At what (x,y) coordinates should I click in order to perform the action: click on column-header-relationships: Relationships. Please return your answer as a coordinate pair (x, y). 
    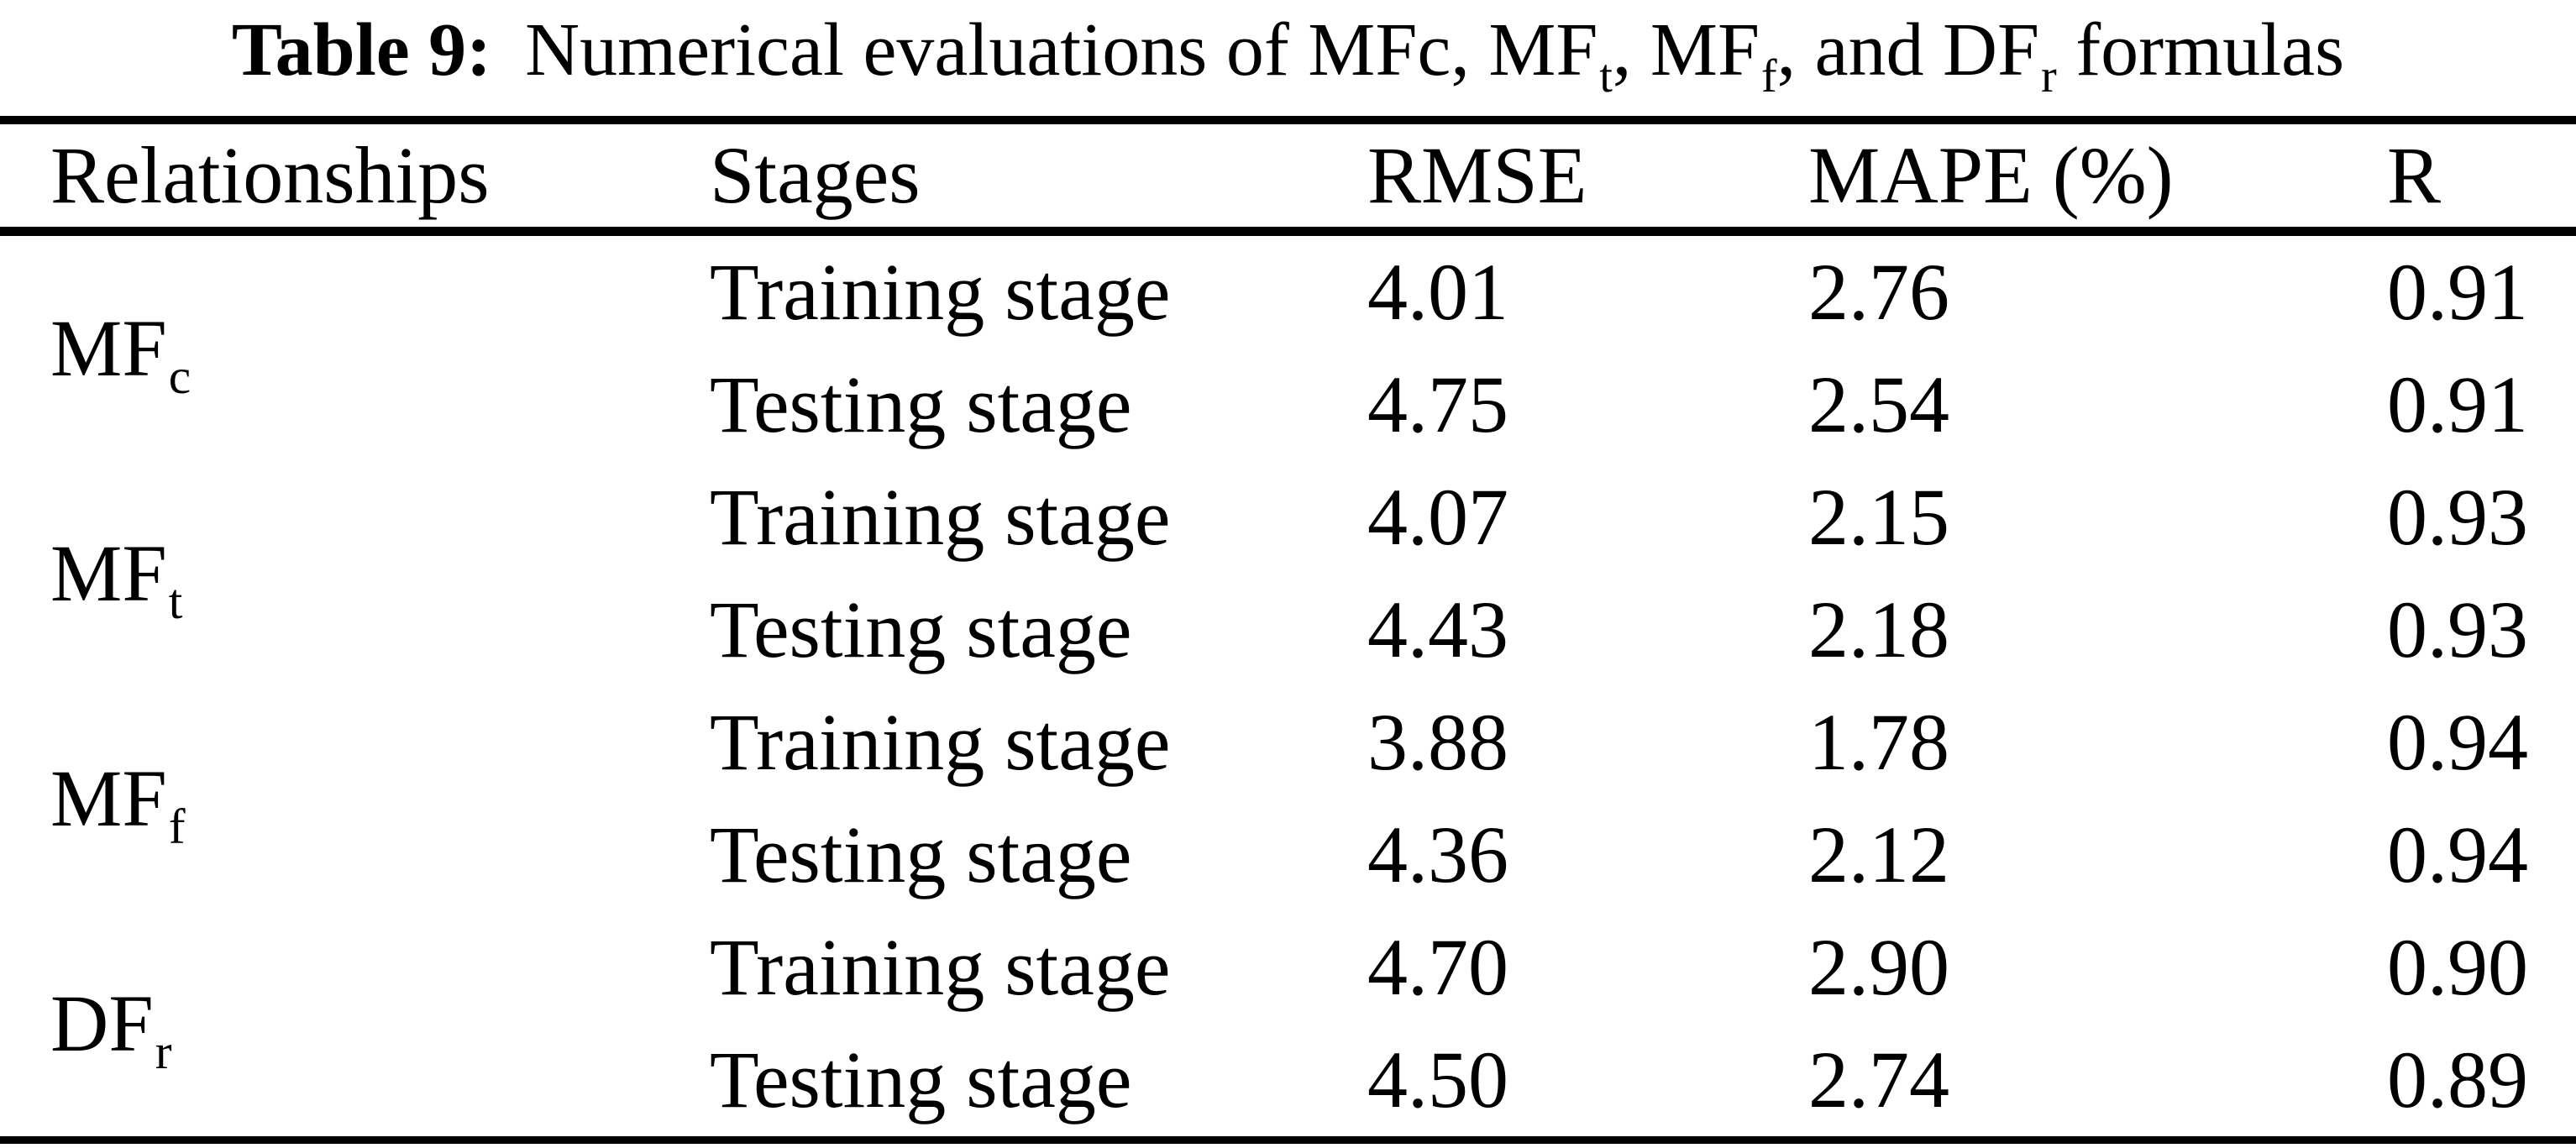
    Looking at the image, I should click on (270, 175).